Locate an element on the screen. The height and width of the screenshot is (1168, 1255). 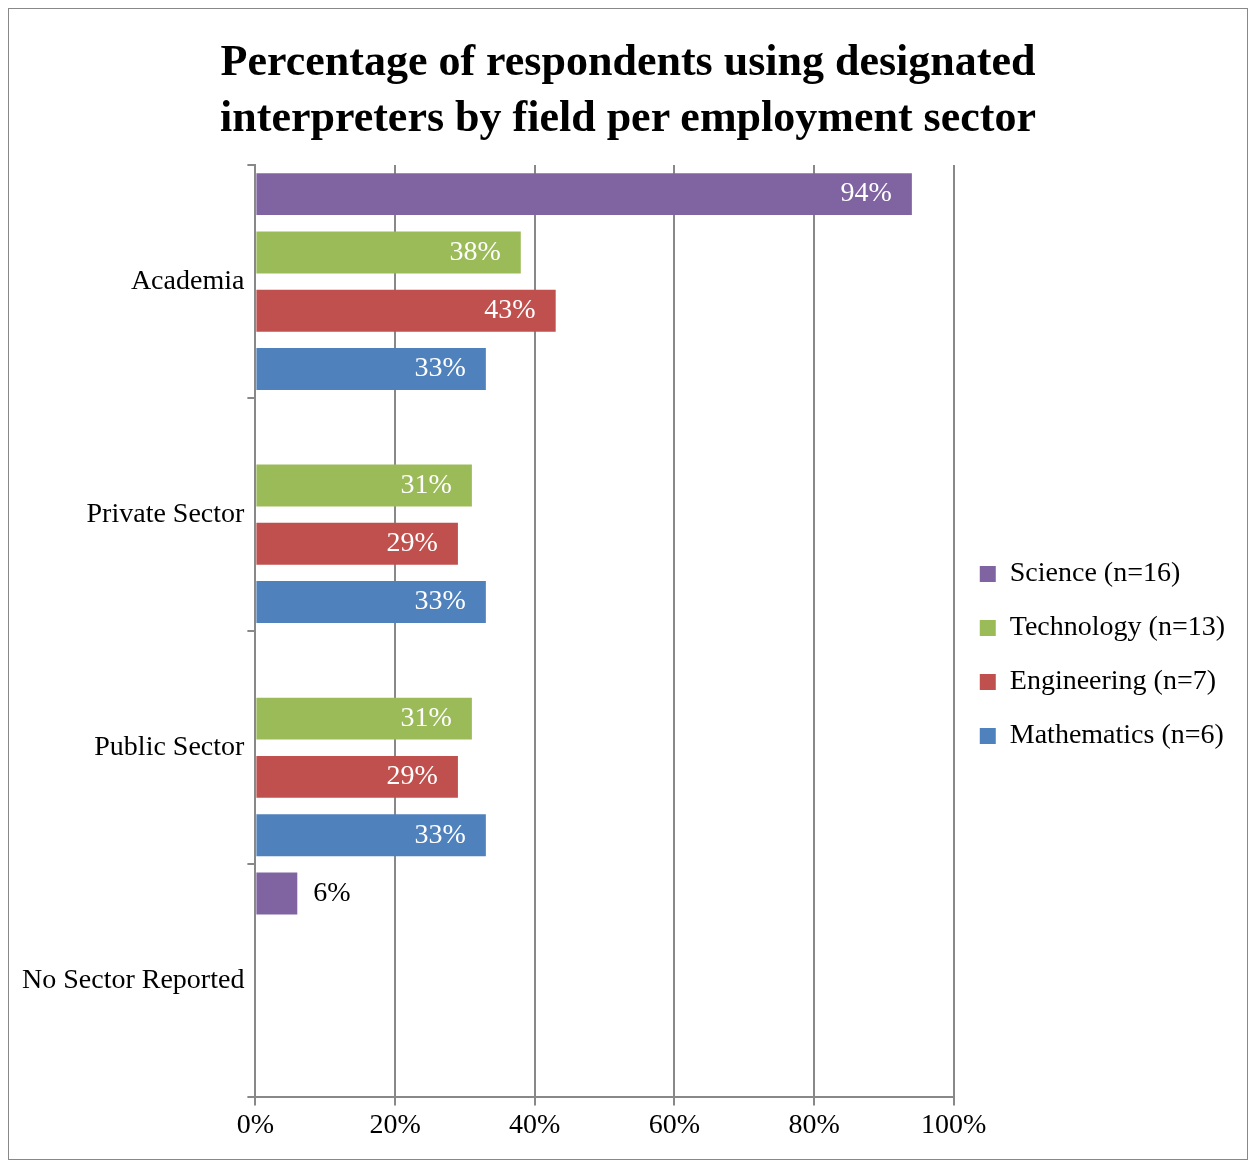
y-tick-label: No Sector Reported is located at coordinates (133, 979).